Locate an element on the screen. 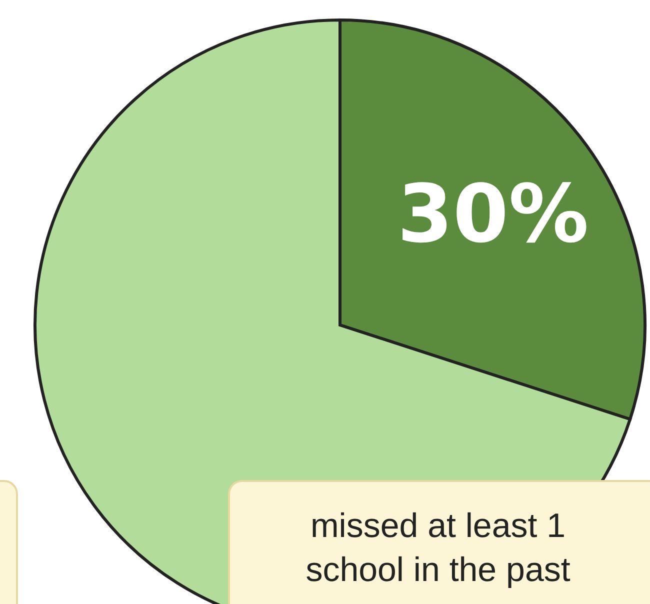 The width and height of the screenshot is (650, 604). text: missed at least 1 school in the past is located at coordinates (439, 542).